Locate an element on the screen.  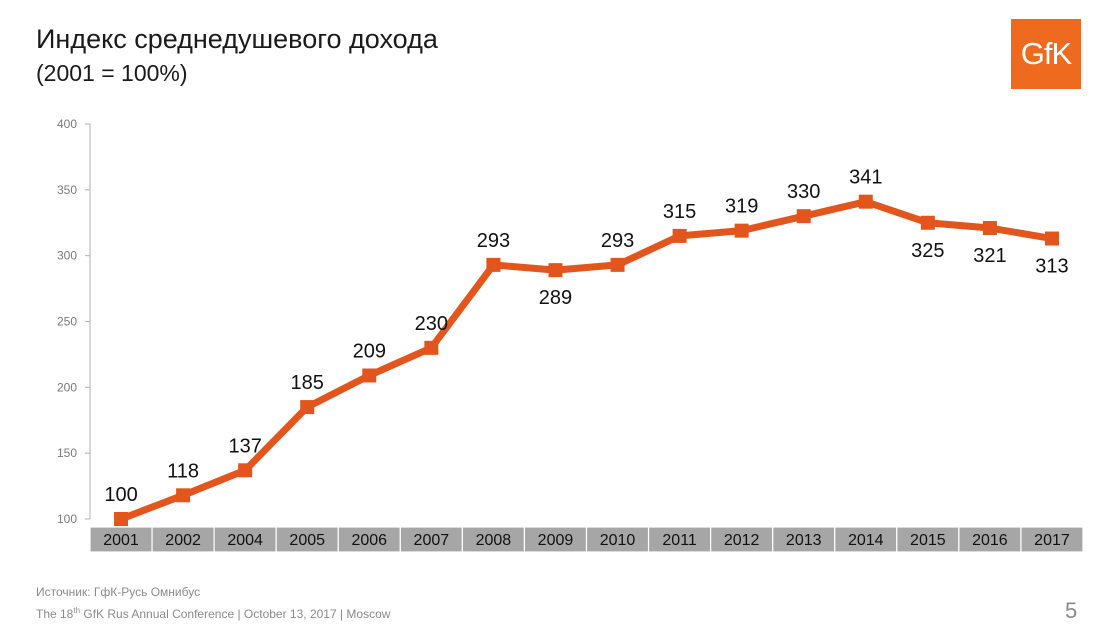
y-tick-label: 100 is located at coordinates (67, 519).